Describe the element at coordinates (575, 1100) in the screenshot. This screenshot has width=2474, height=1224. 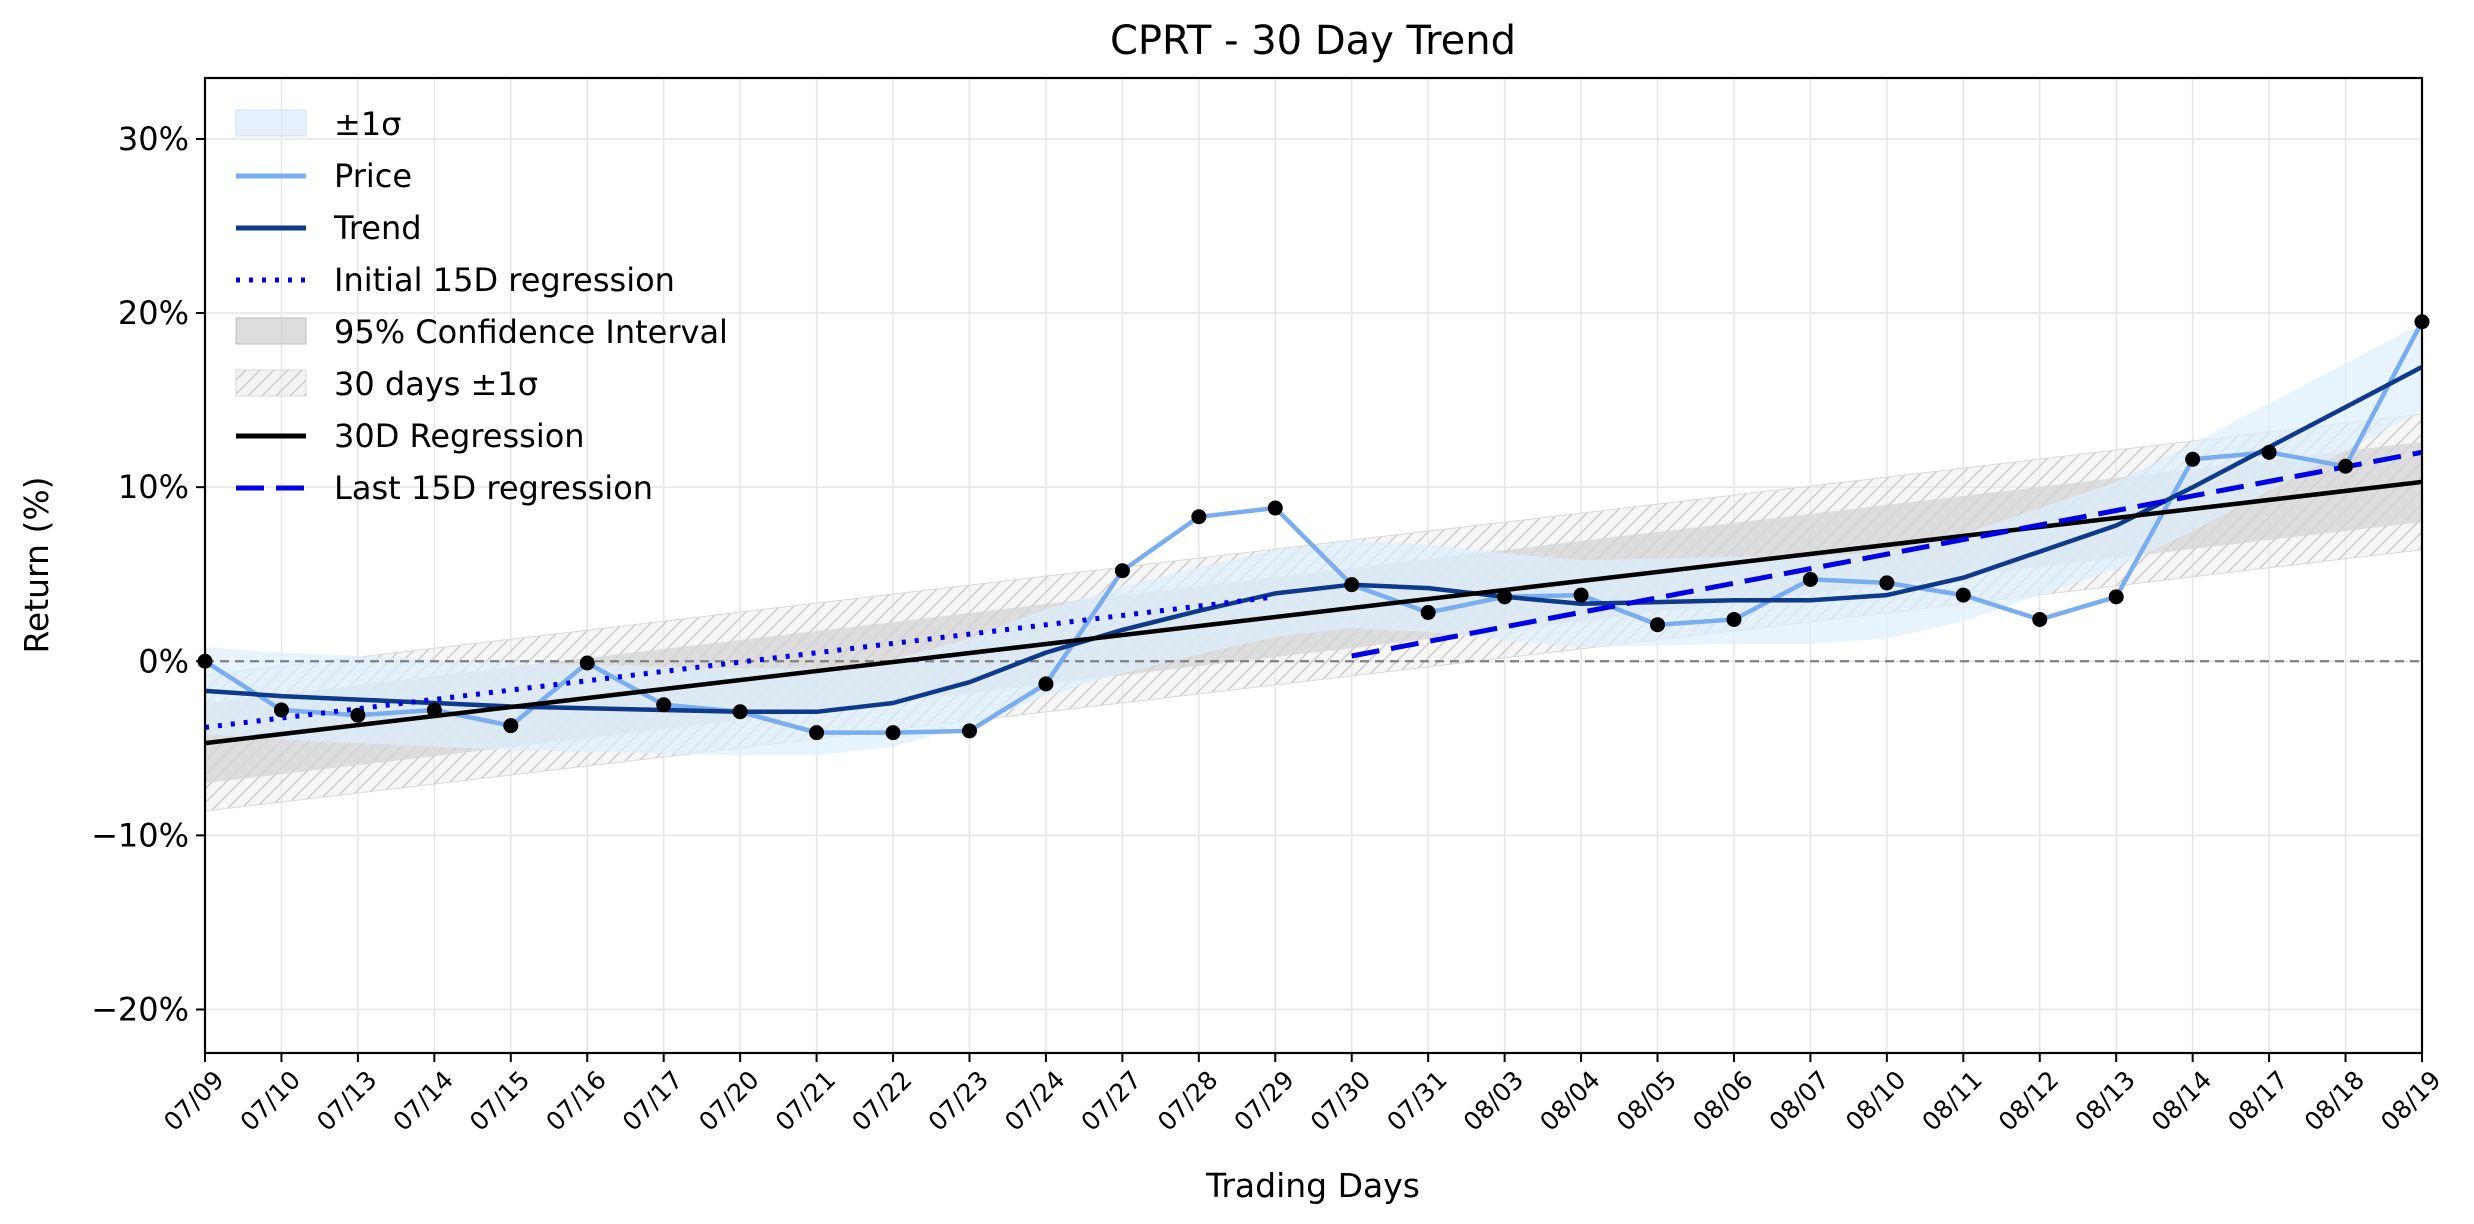
I see `x-tick-label: 07/16` at that location.